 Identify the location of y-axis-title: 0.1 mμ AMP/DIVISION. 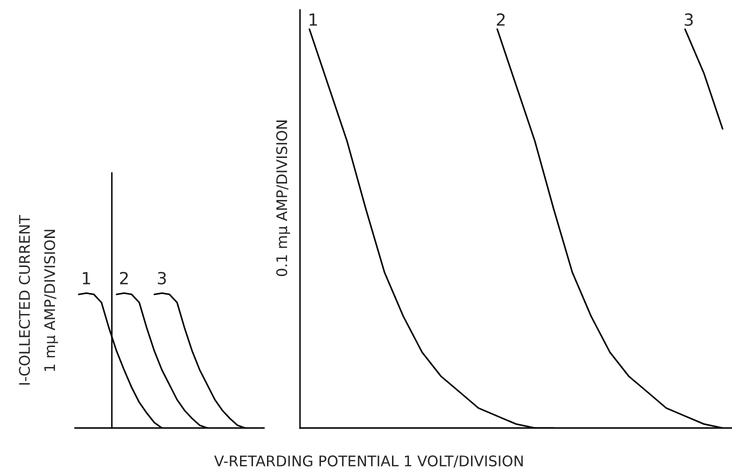
(283, 198).